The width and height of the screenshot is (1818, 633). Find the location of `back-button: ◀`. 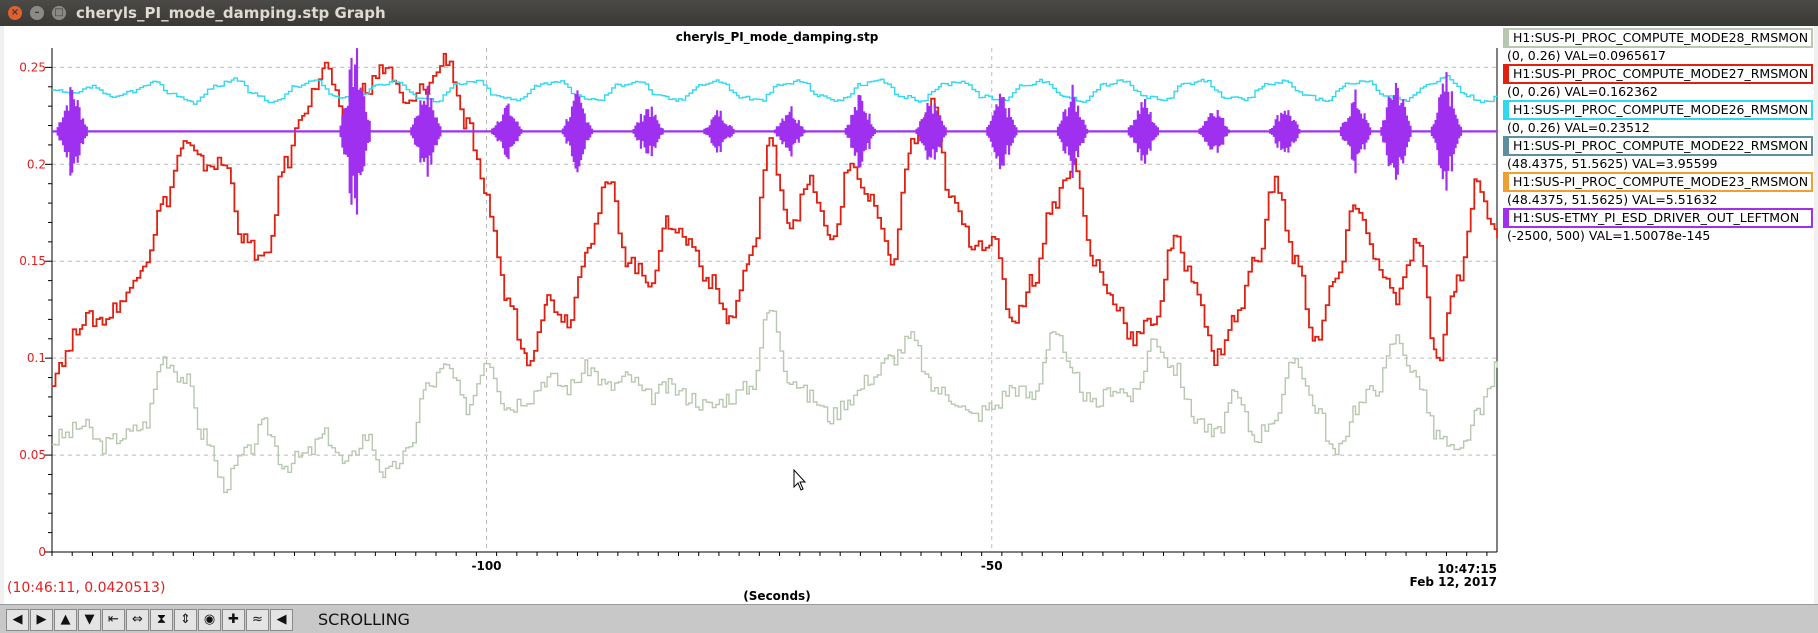

back-button: ◀ is located at coordinates (281, 620).